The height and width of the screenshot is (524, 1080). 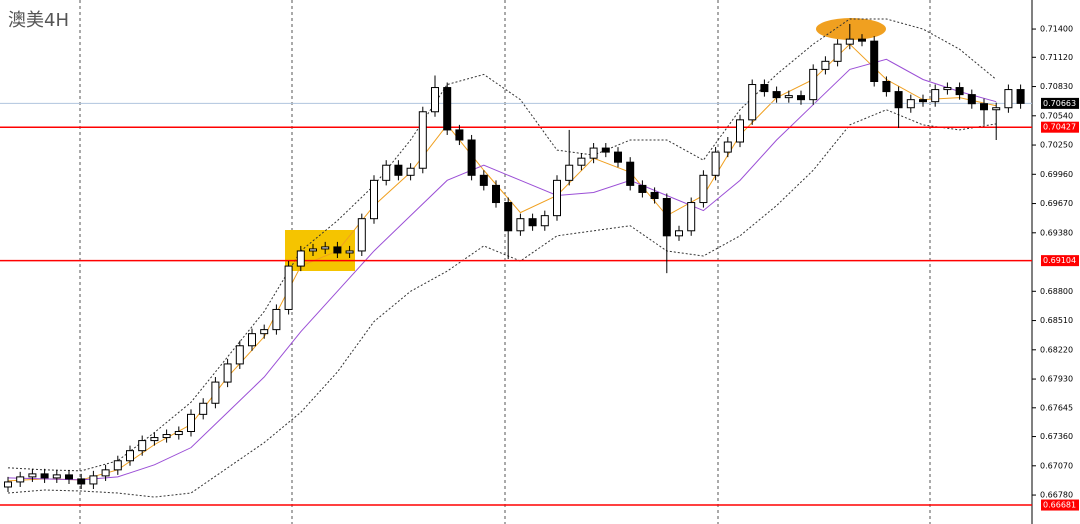 I want to click on y-tick-label: 0.70830, so click(x=1056, y=86).